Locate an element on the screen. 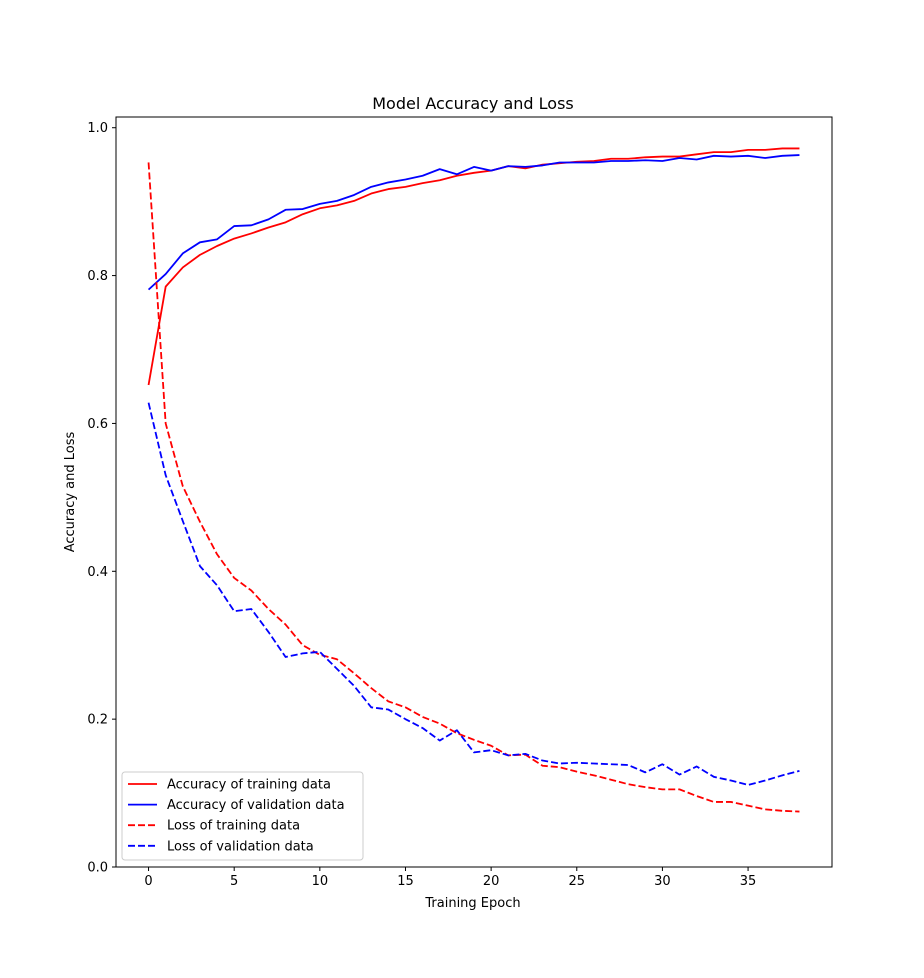  x-tick-label: 35 is located at coordinates (748, 881).